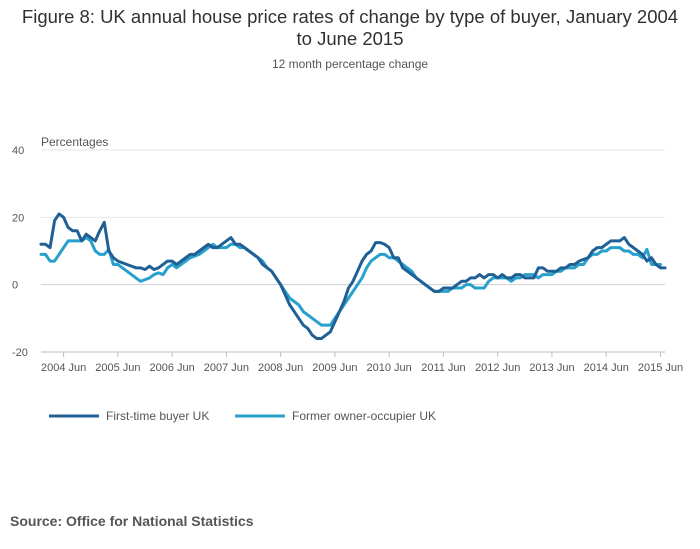 This screenshot has width=700, height=549. I want to click on y-axis-ticks: 40 20 0 -20, so click(20, 252).